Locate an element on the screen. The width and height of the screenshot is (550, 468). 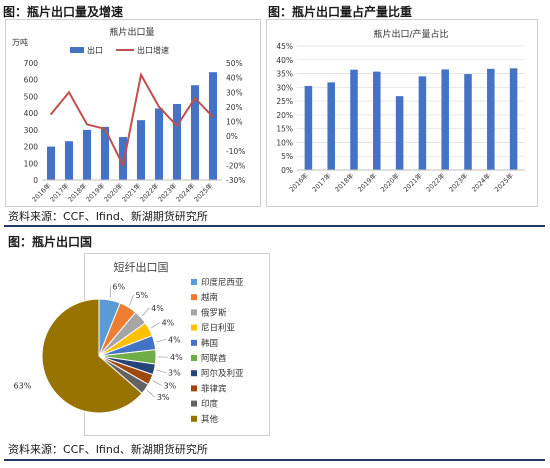
y-tick-label: 500 is located at coordinates (31, 96).